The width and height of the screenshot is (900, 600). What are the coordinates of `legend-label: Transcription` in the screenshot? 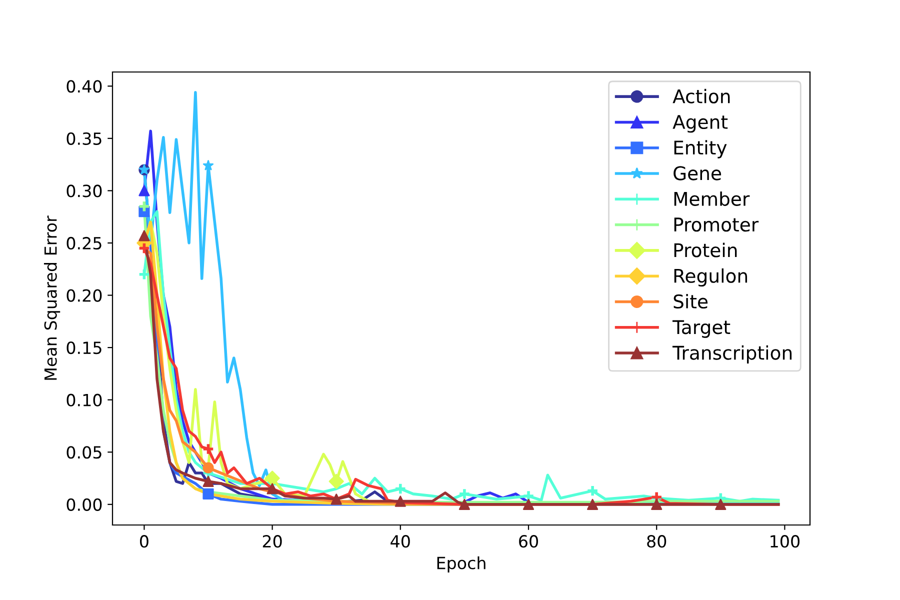 It's located at (732, 354).